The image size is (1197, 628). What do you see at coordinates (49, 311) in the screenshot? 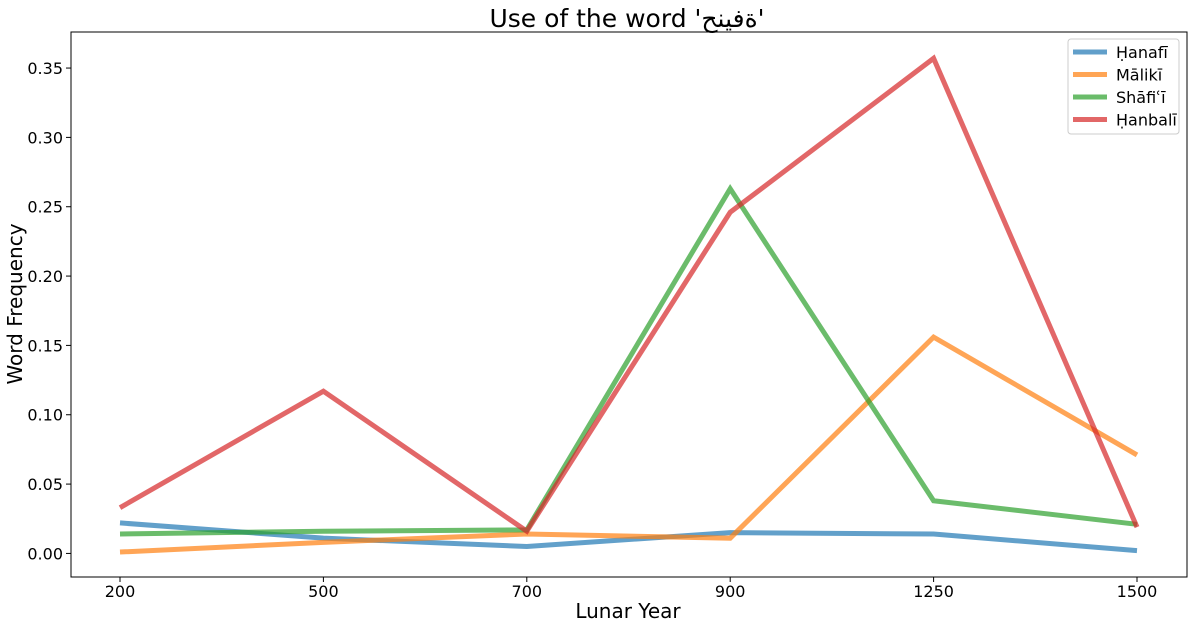
I see `y-axis: 0.00 0.05 0.10 0.15 0.20 0.25 0.30 0.35` at bounding box center [49, 311].